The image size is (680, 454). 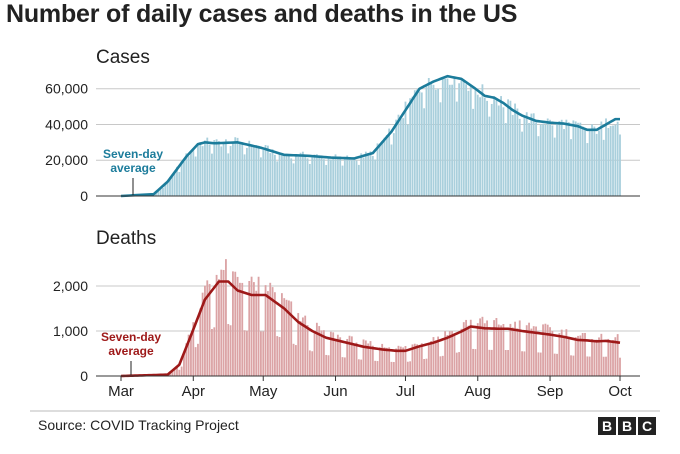 I want to click on cases-ytick-label: 60,000, so click(x=66, y=89).